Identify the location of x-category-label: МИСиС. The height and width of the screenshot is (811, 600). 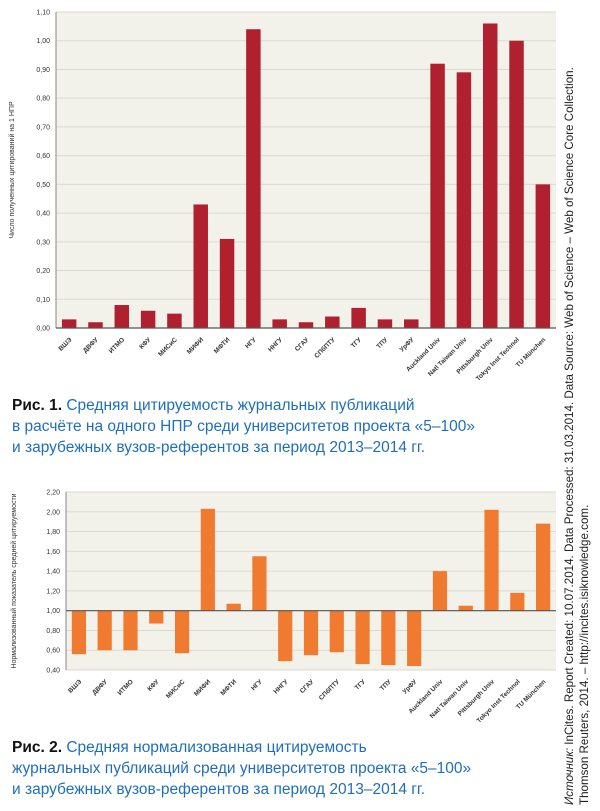
(168, 347).